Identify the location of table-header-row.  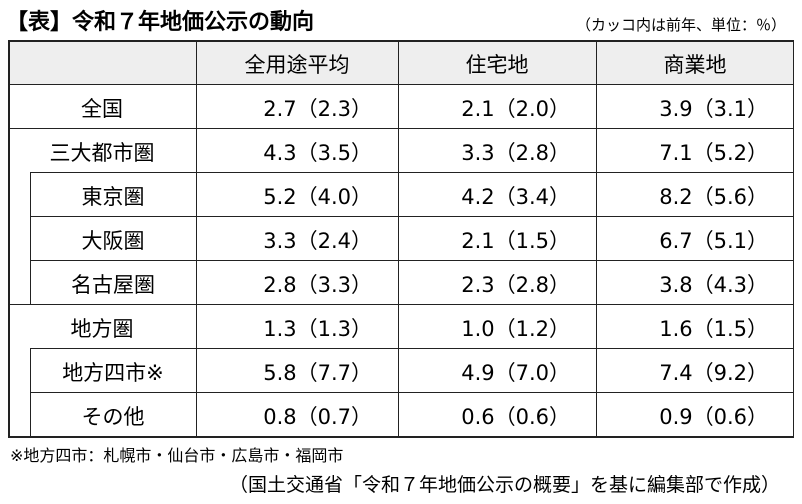
(401, 62).